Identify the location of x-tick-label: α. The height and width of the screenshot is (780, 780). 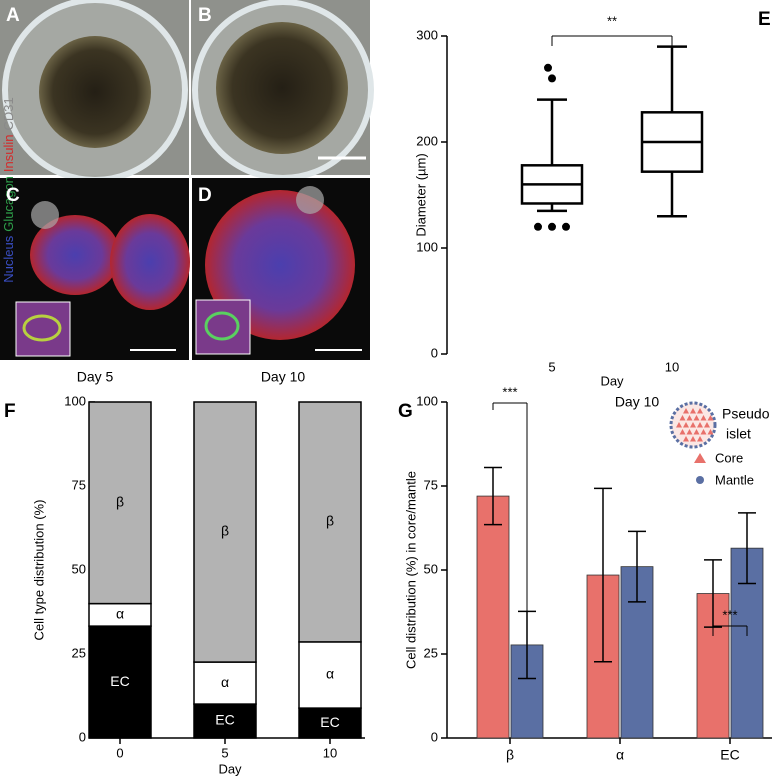
(620, 755).